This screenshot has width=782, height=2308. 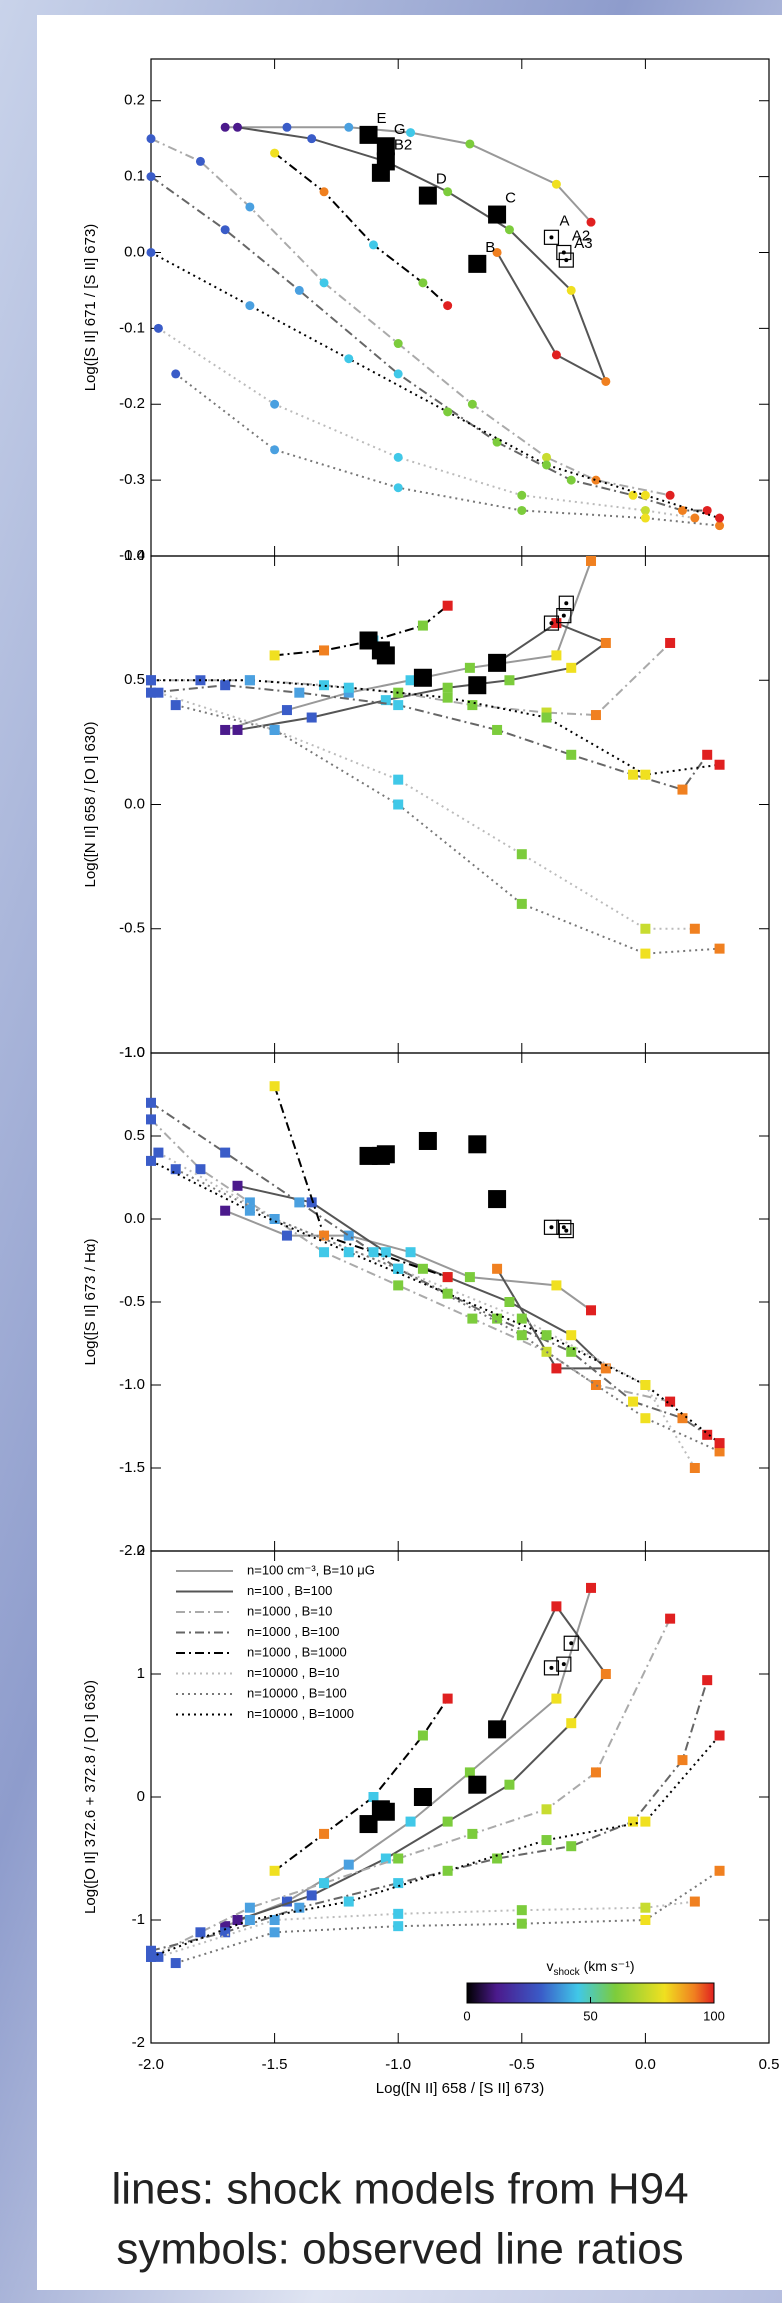 I want to click on y-axis-label: Log([O II] 372.6 + 372.8 / [O I] 630), so click(x=90, y=1797).